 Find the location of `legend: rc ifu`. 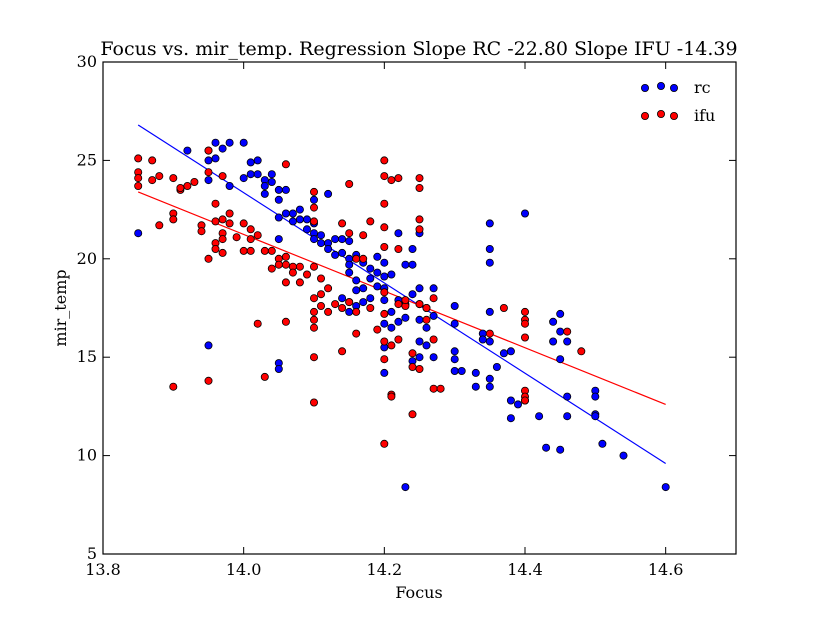

legend: rc ifu is located at coordinates (678, 101).